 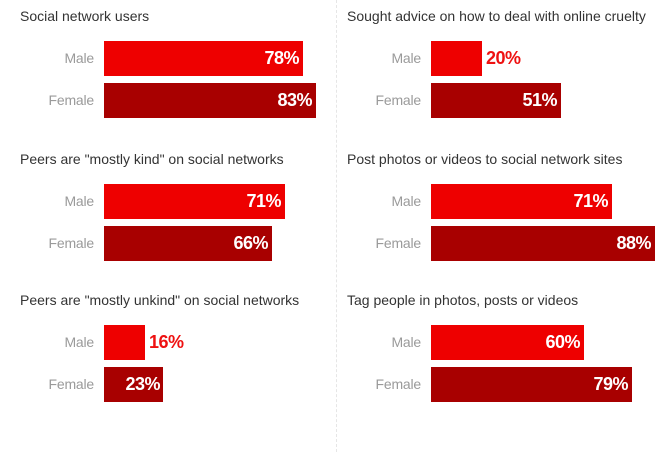 What do you see at coordinates (166, 342) in the screenshot?
I see `data-label: 16%` at bounding box center [166, 342].